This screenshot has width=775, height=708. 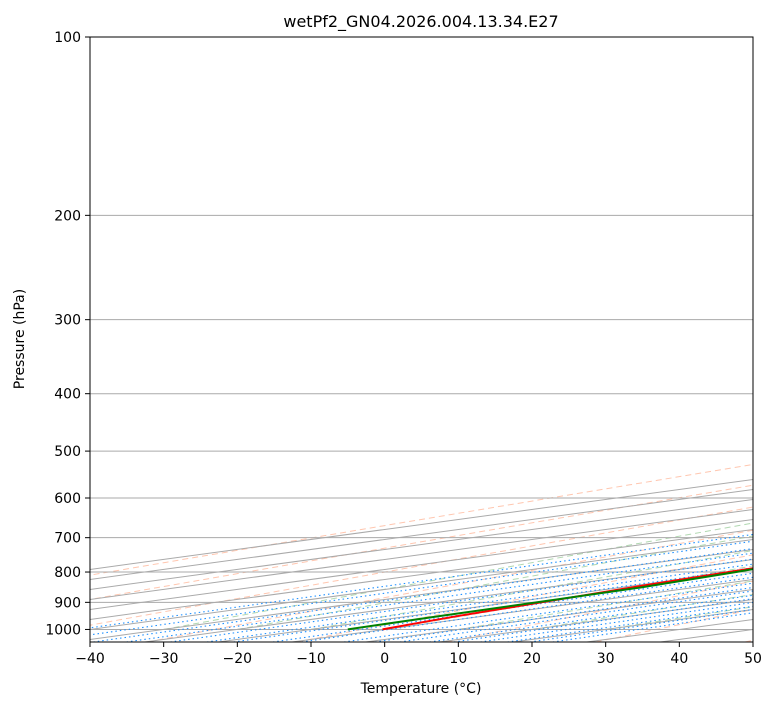 What do you see at coordinates (67, 539) in the screenshot?
I see `y-tick-label: 700` at bounding box center [67, 539].